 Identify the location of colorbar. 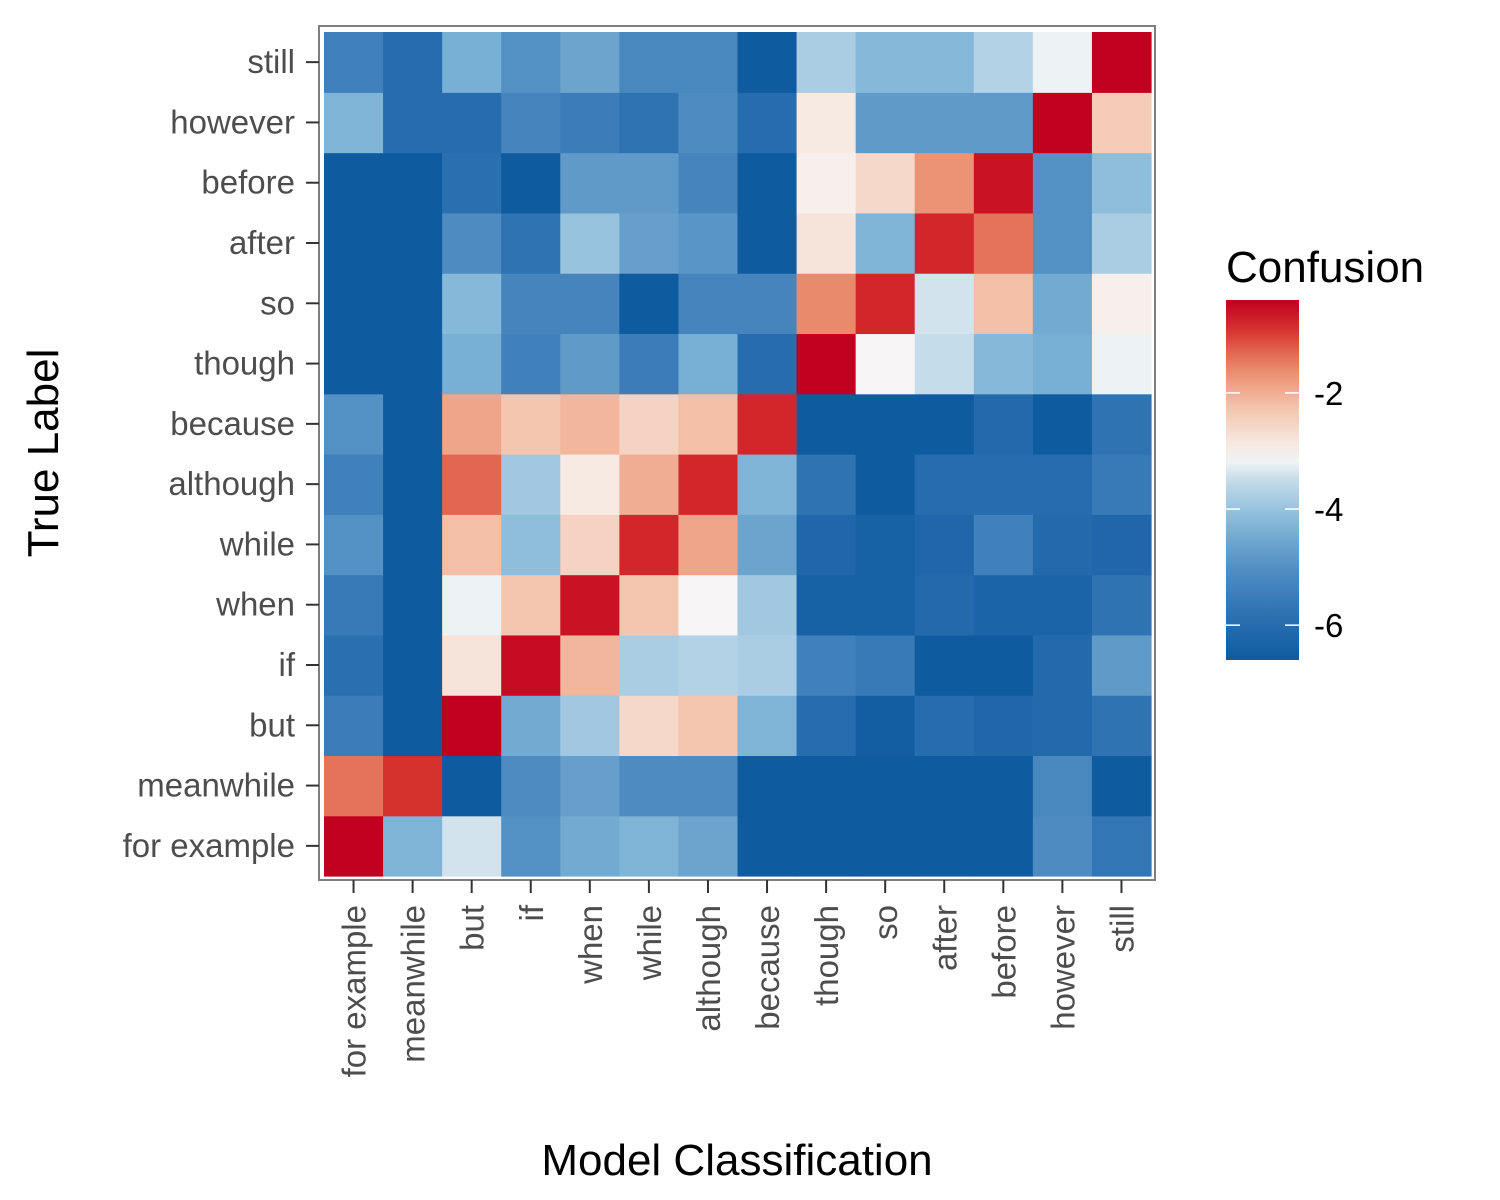
(1262, 480).